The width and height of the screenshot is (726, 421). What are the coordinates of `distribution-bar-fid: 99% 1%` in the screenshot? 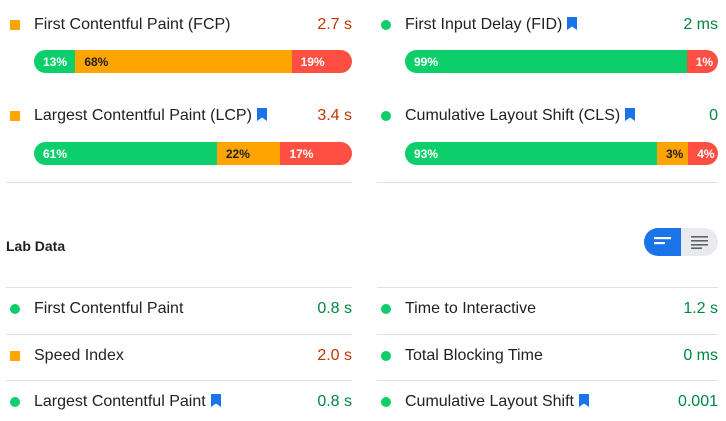 It's located at (561, 61).